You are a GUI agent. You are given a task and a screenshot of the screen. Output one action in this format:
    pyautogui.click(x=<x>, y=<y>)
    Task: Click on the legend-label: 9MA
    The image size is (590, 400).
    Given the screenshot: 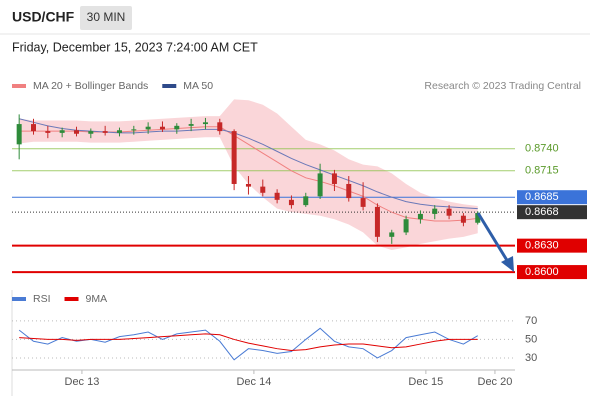 What is the action you would take?
    pyautogui.click(x=97, y=299)
    